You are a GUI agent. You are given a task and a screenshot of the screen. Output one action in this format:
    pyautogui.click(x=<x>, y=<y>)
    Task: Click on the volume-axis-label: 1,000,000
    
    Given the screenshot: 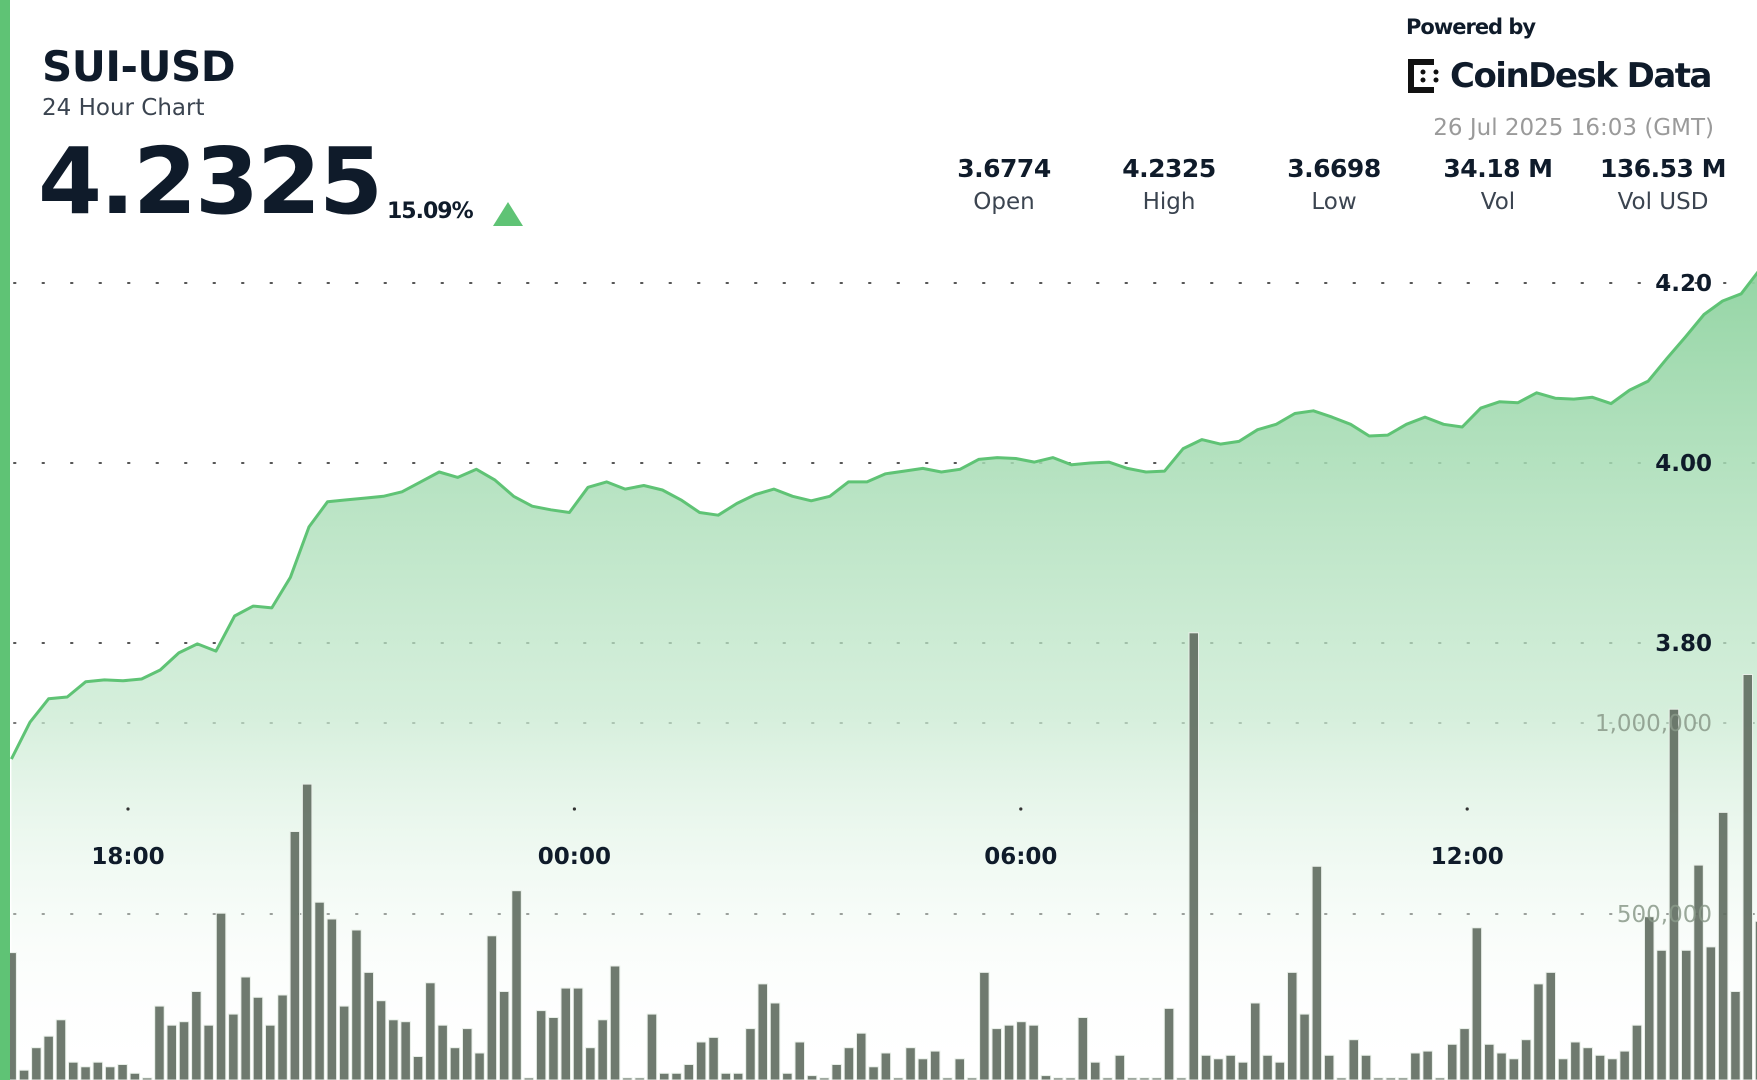 What is the action you would take?
    pyautogui.click(x=1653, y=724)
    